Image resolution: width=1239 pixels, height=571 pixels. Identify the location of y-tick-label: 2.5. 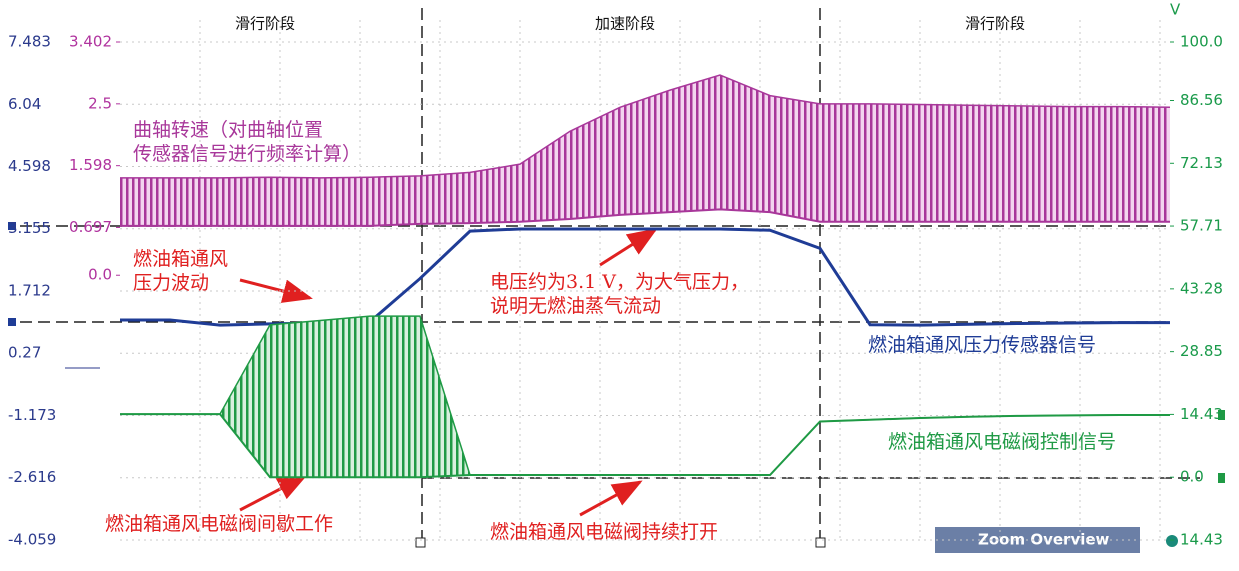
(100, 103).